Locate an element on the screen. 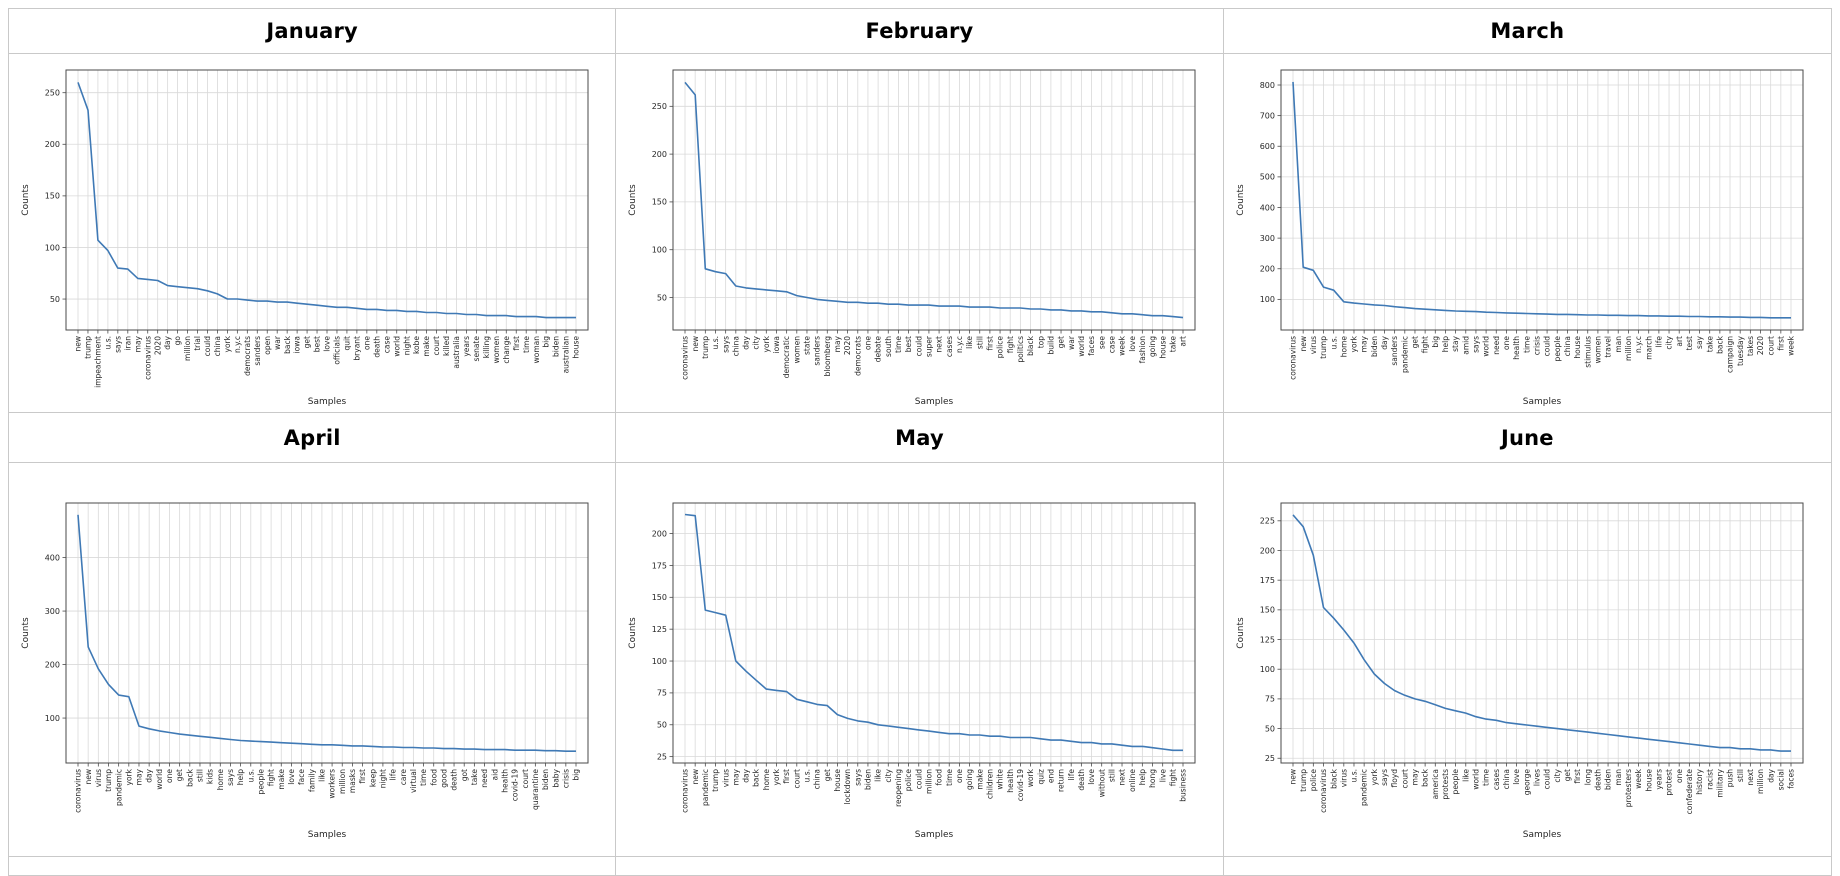 The width and height of the screenshot is (1840, 876). x-tick-label: virus is located at coordinates (1344, 778).